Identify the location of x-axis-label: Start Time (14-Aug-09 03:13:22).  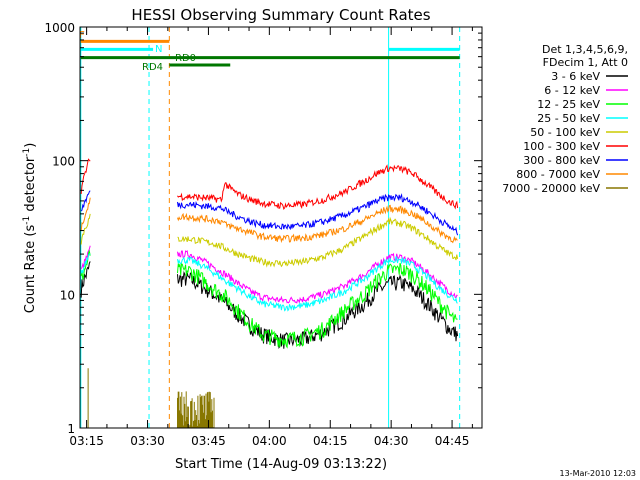
(281, 464).